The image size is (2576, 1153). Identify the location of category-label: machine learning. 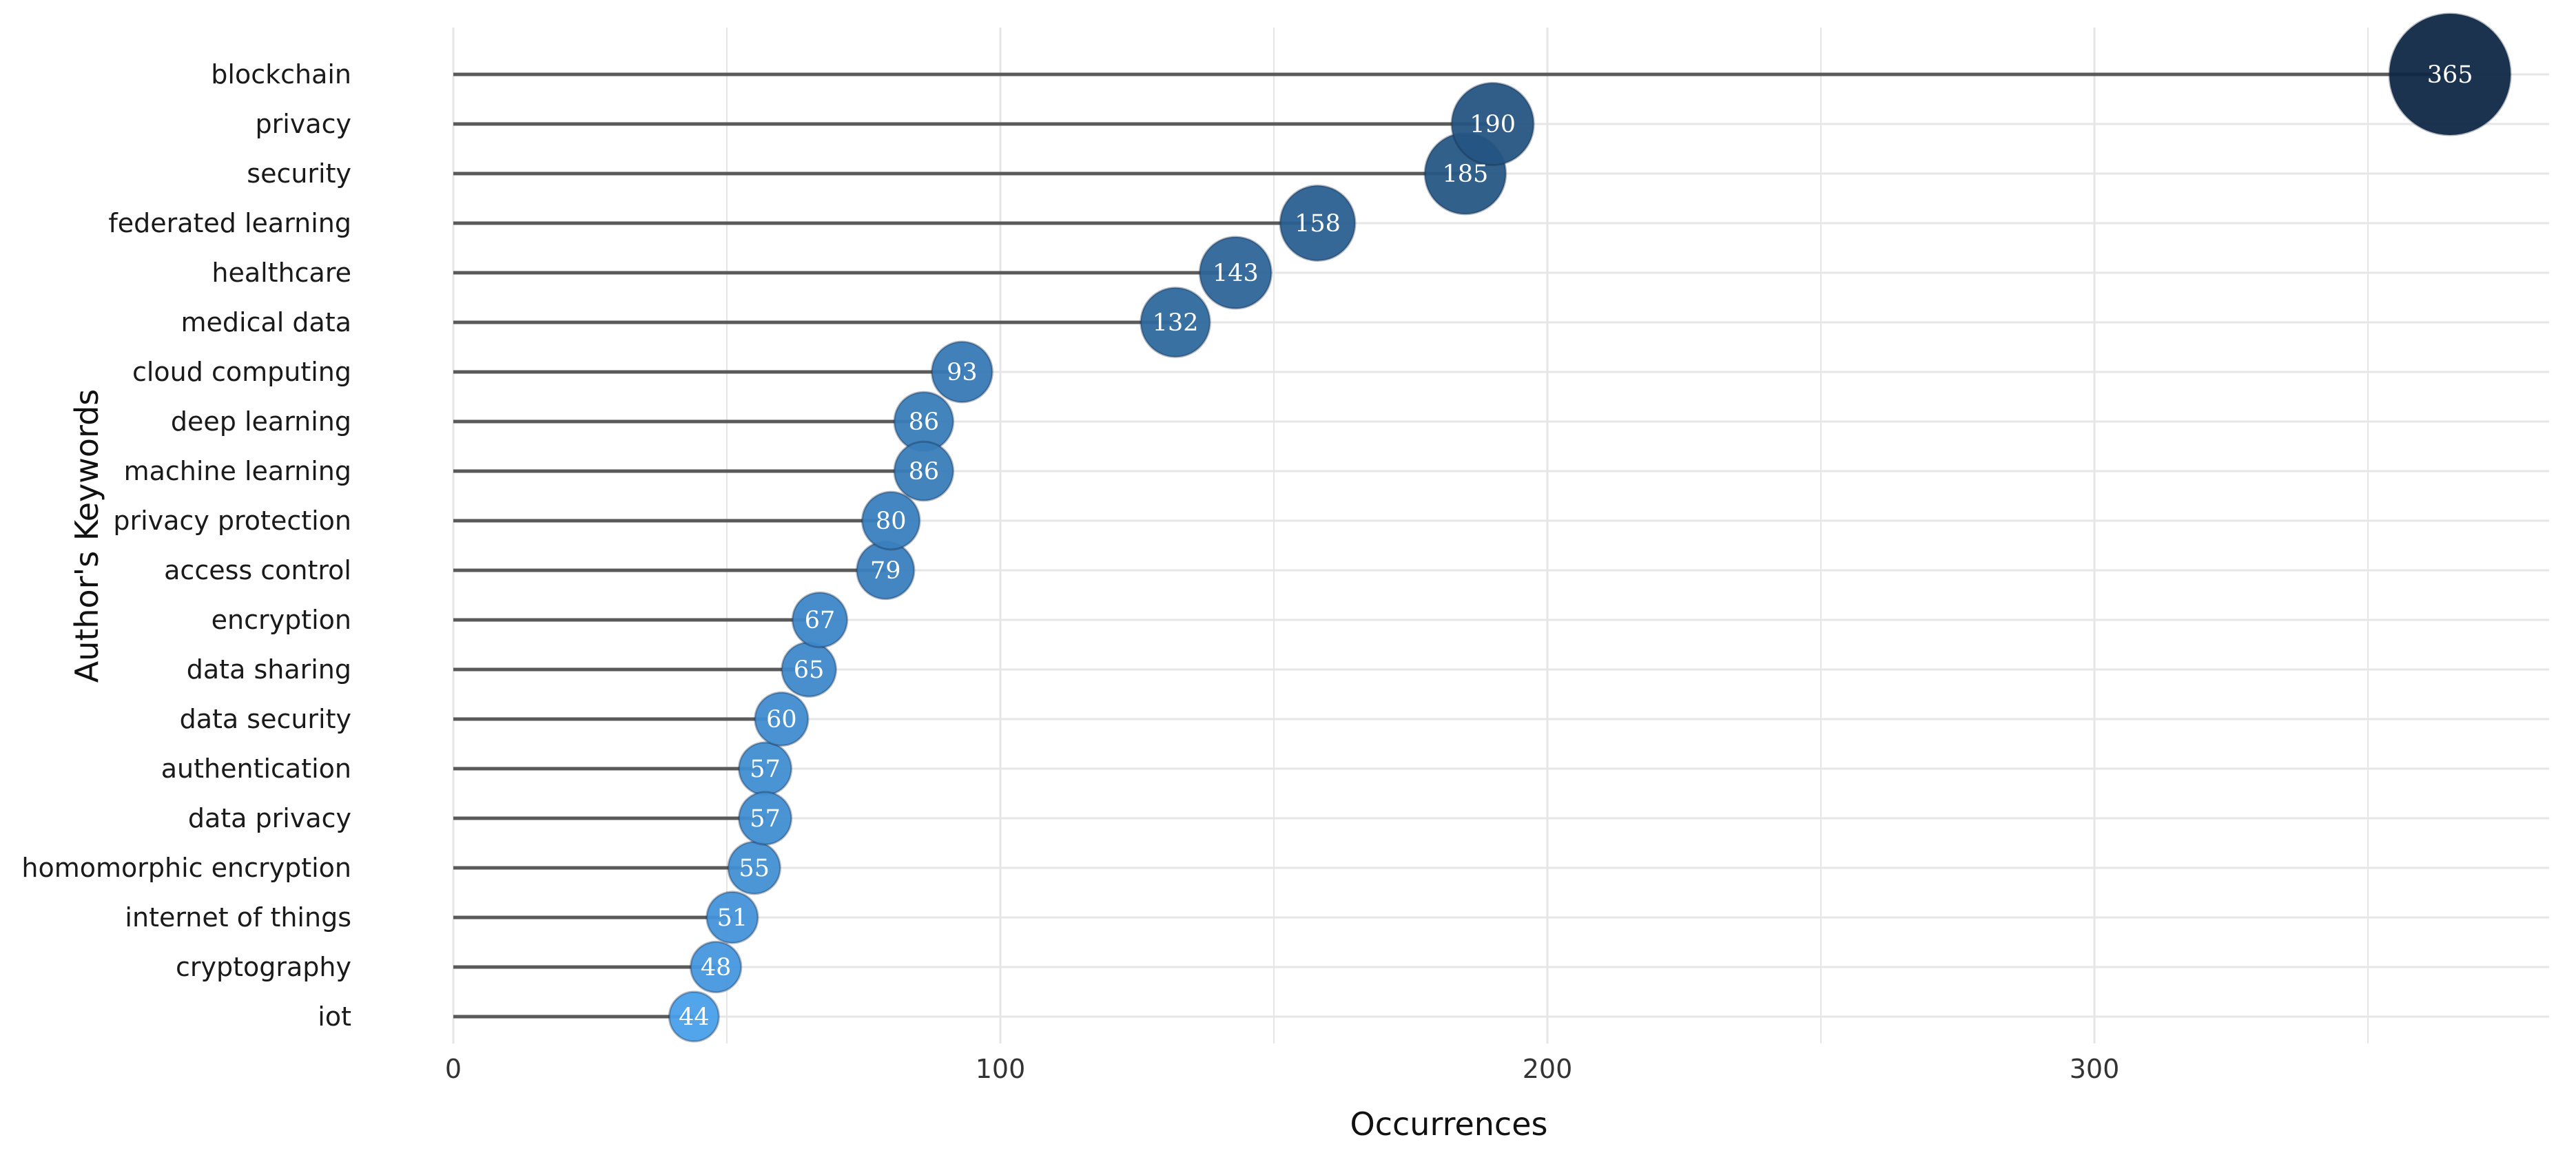
(238, 471).